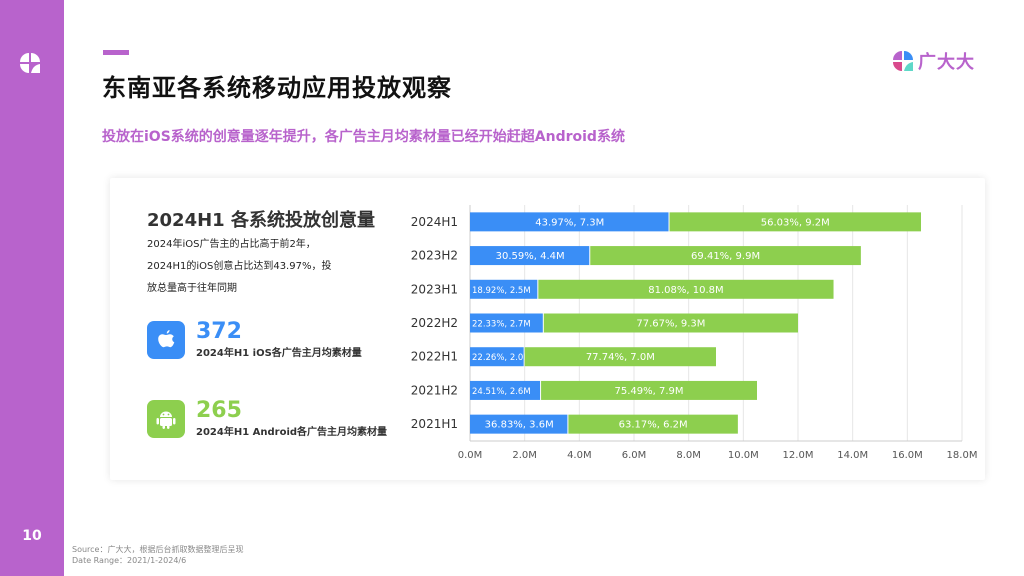 This screenshot has height=576, width=1024. What do you see at coordinates (292, 432) in the screenshot?
I see `android-stat-label: 2024年H1 Android各广告主月均素材量` at bounding box center [292, 432].